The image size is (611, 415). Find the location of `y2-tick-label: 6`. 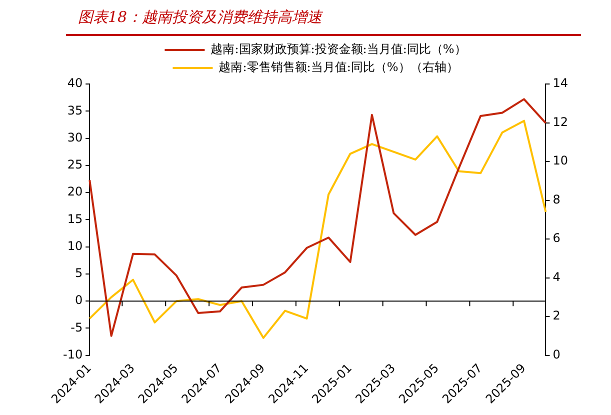

y2-tick-label: 6 is located at coordinates (556, 238).